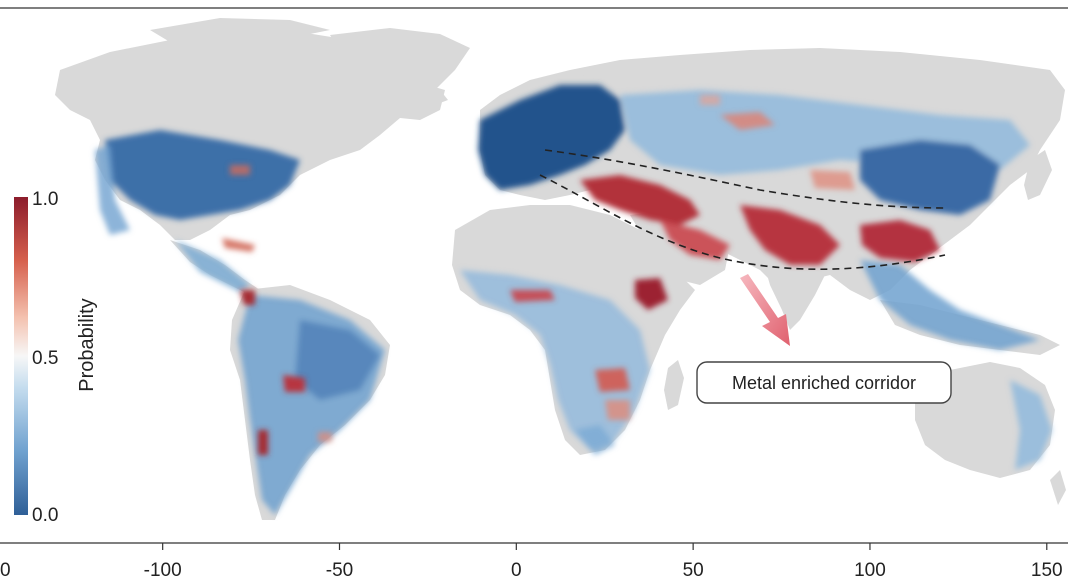 This screenshot has width=1068, height=580. I want to click on annotation-label-text: Metal enriched corridor, so click(824, 383).